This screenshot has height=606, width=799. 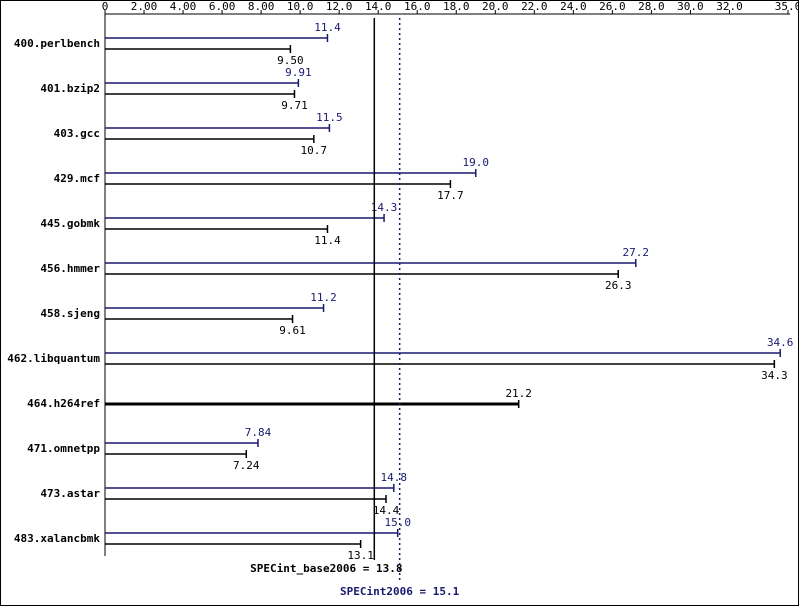 What do you see at coordinates (400, 591) in the screenshot?
I see `reference-label: SPECint2006 = 15.1` at bounding box center [400, 591].